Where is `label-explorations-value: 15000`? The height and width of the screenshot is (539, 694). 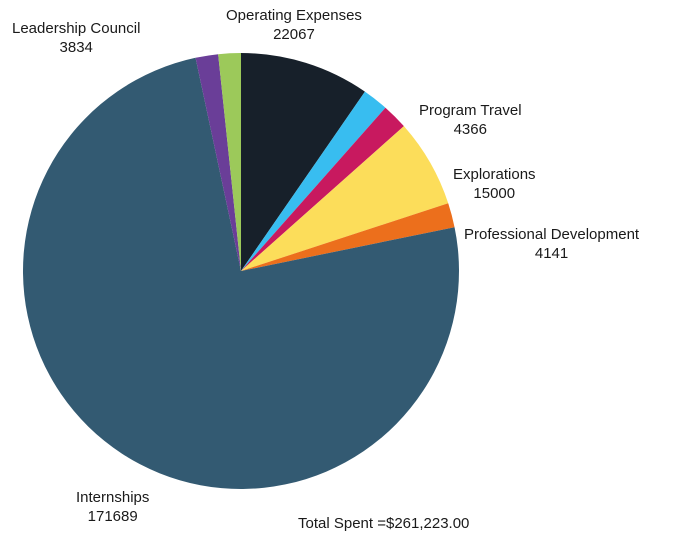
label-explorations-value: 15000 is located at coordinates (494, 193).